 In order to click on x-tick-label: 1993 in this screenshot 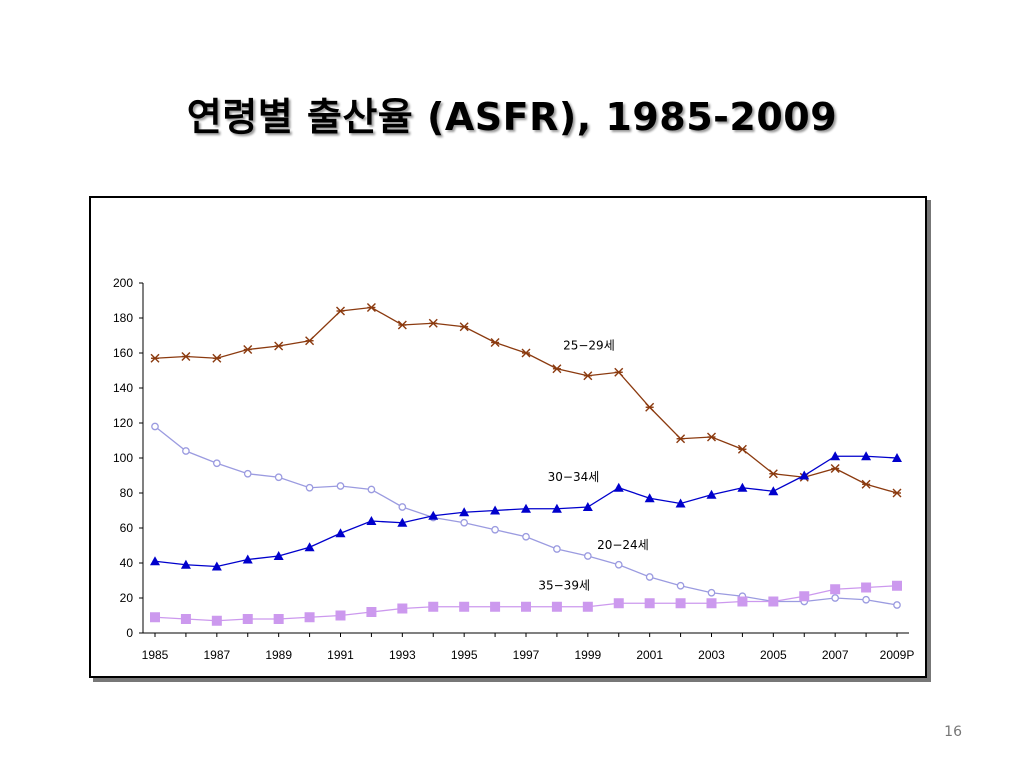, I will do `click(402, 655)`.